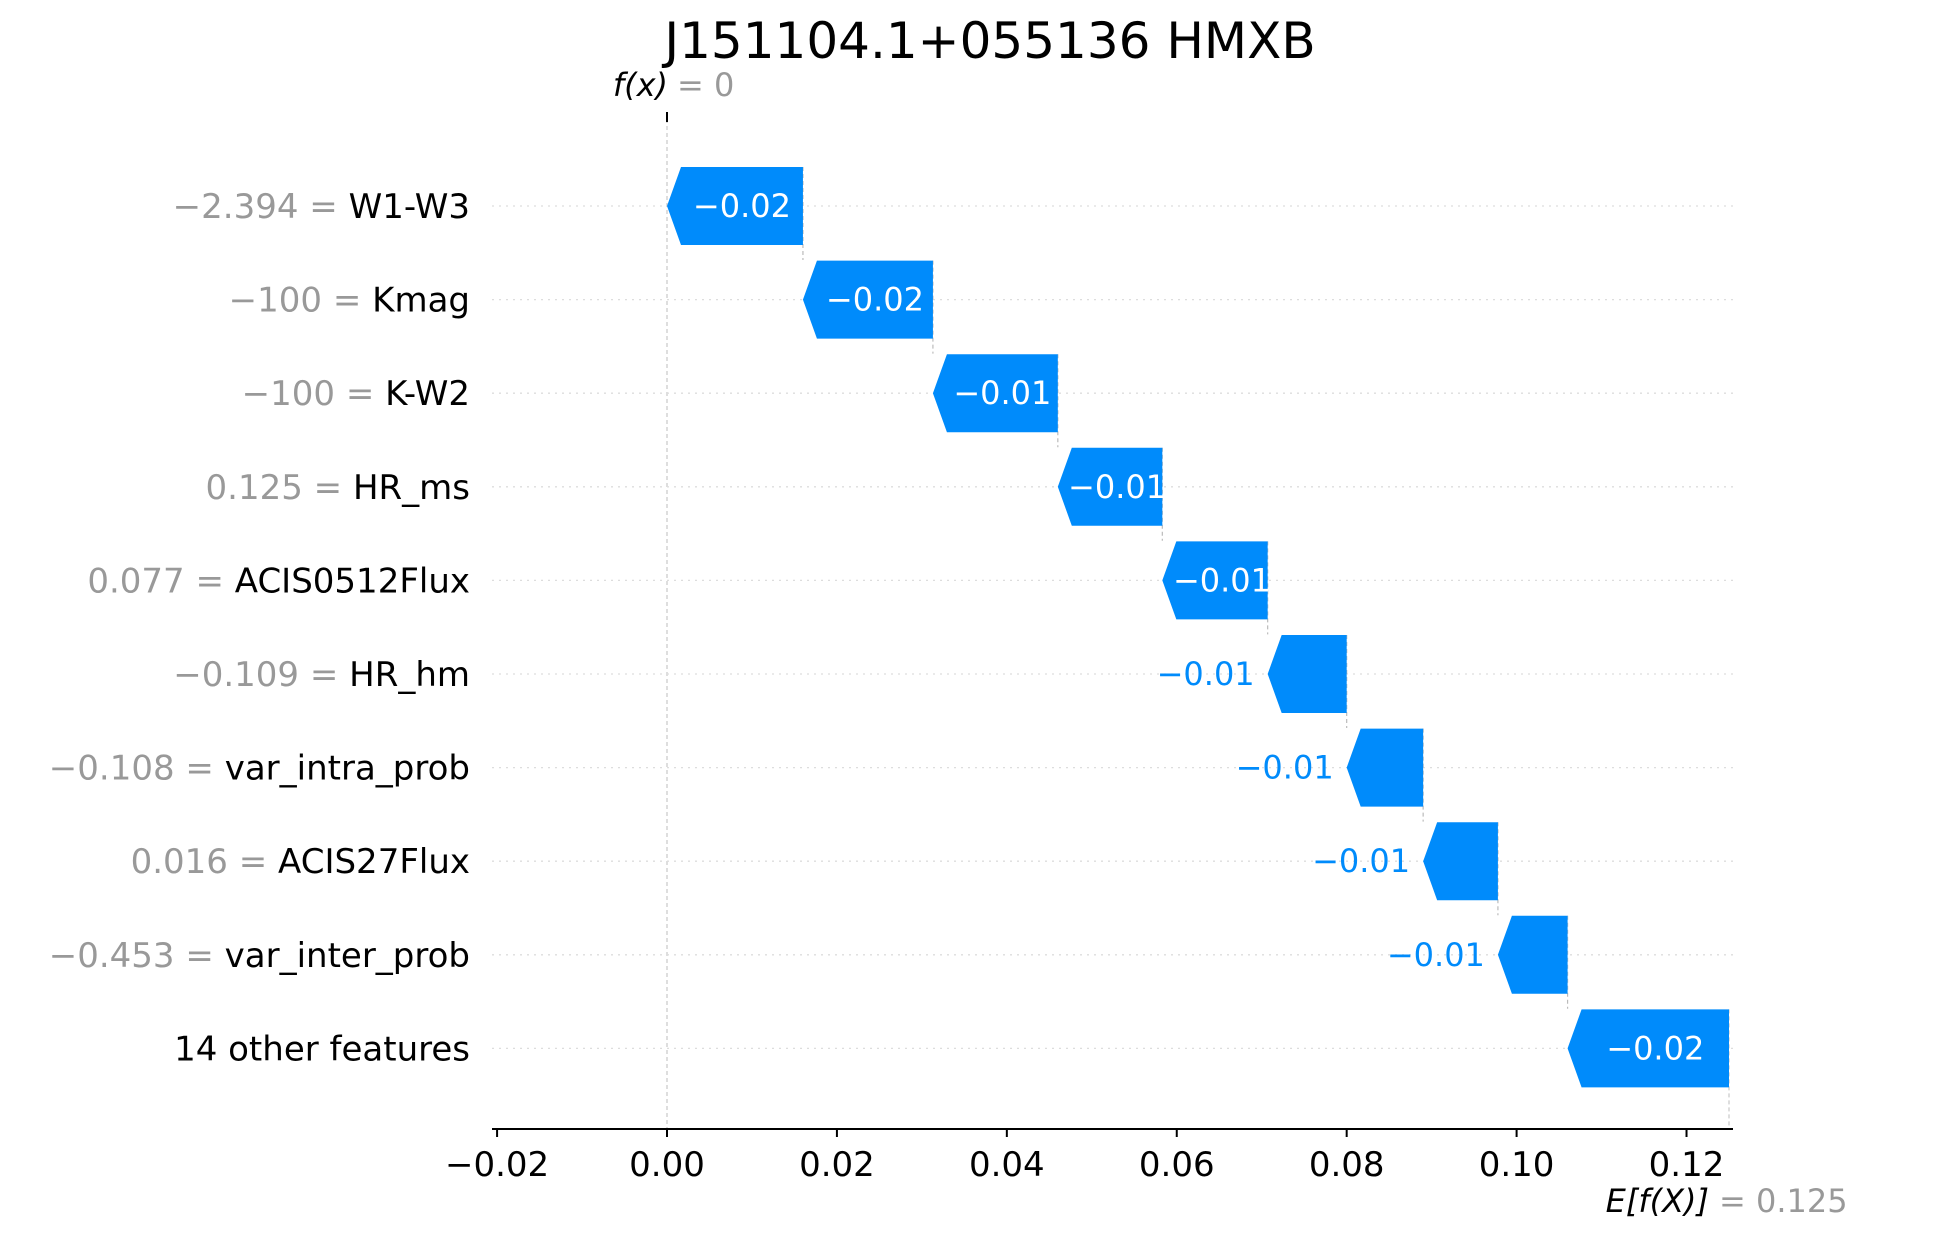 The width and height of the screenshot is (1933, 1236). I want to click on fx-label: f(x) = 0, so click(674, 85).